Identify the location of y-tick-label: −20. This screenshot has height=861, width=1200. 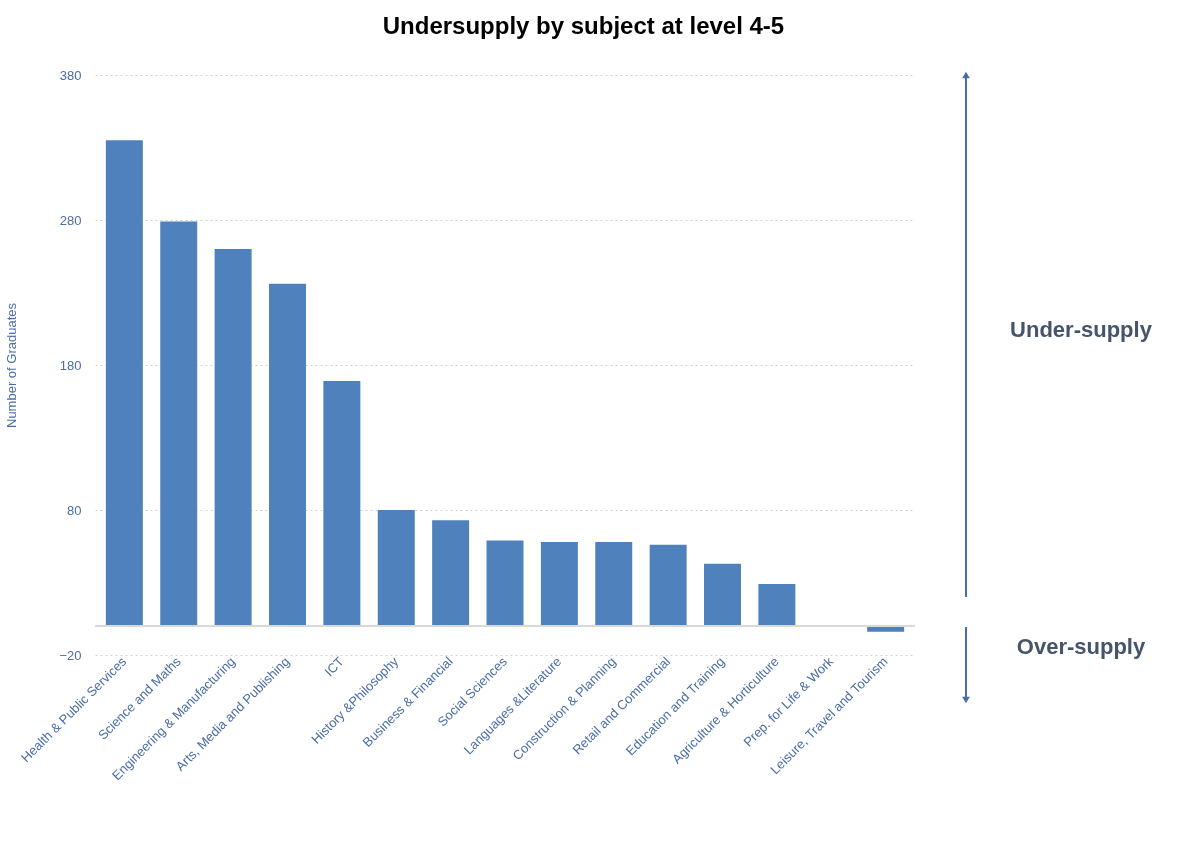
(70, 655).